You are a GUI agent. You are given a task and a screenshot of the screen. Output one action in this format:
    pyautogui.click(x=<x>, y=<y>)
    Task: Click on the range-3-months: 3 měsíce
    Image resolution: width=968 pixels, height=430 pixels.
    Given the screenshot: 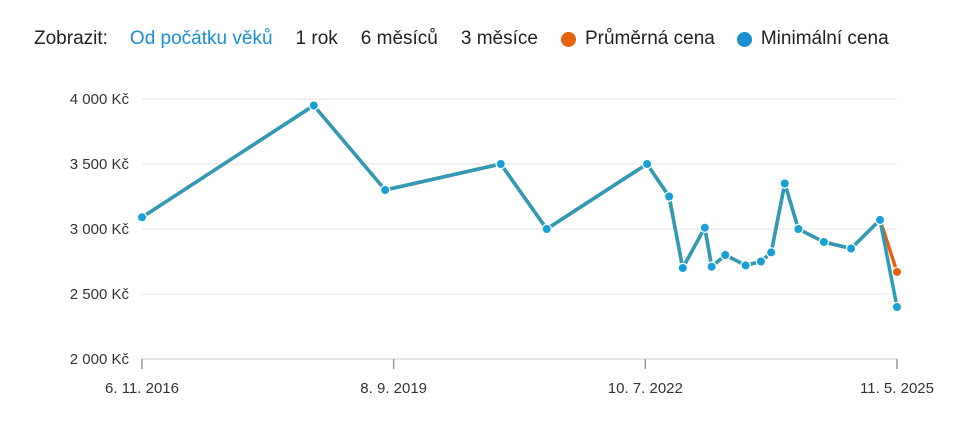 What is the action you would take?
    pyautogui.click(x=499, y=38)
    